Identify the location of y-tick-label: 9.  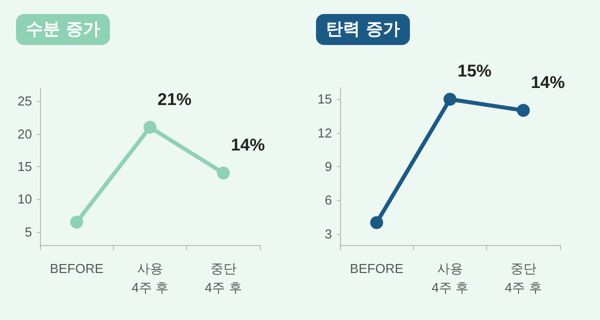
(328, 166).